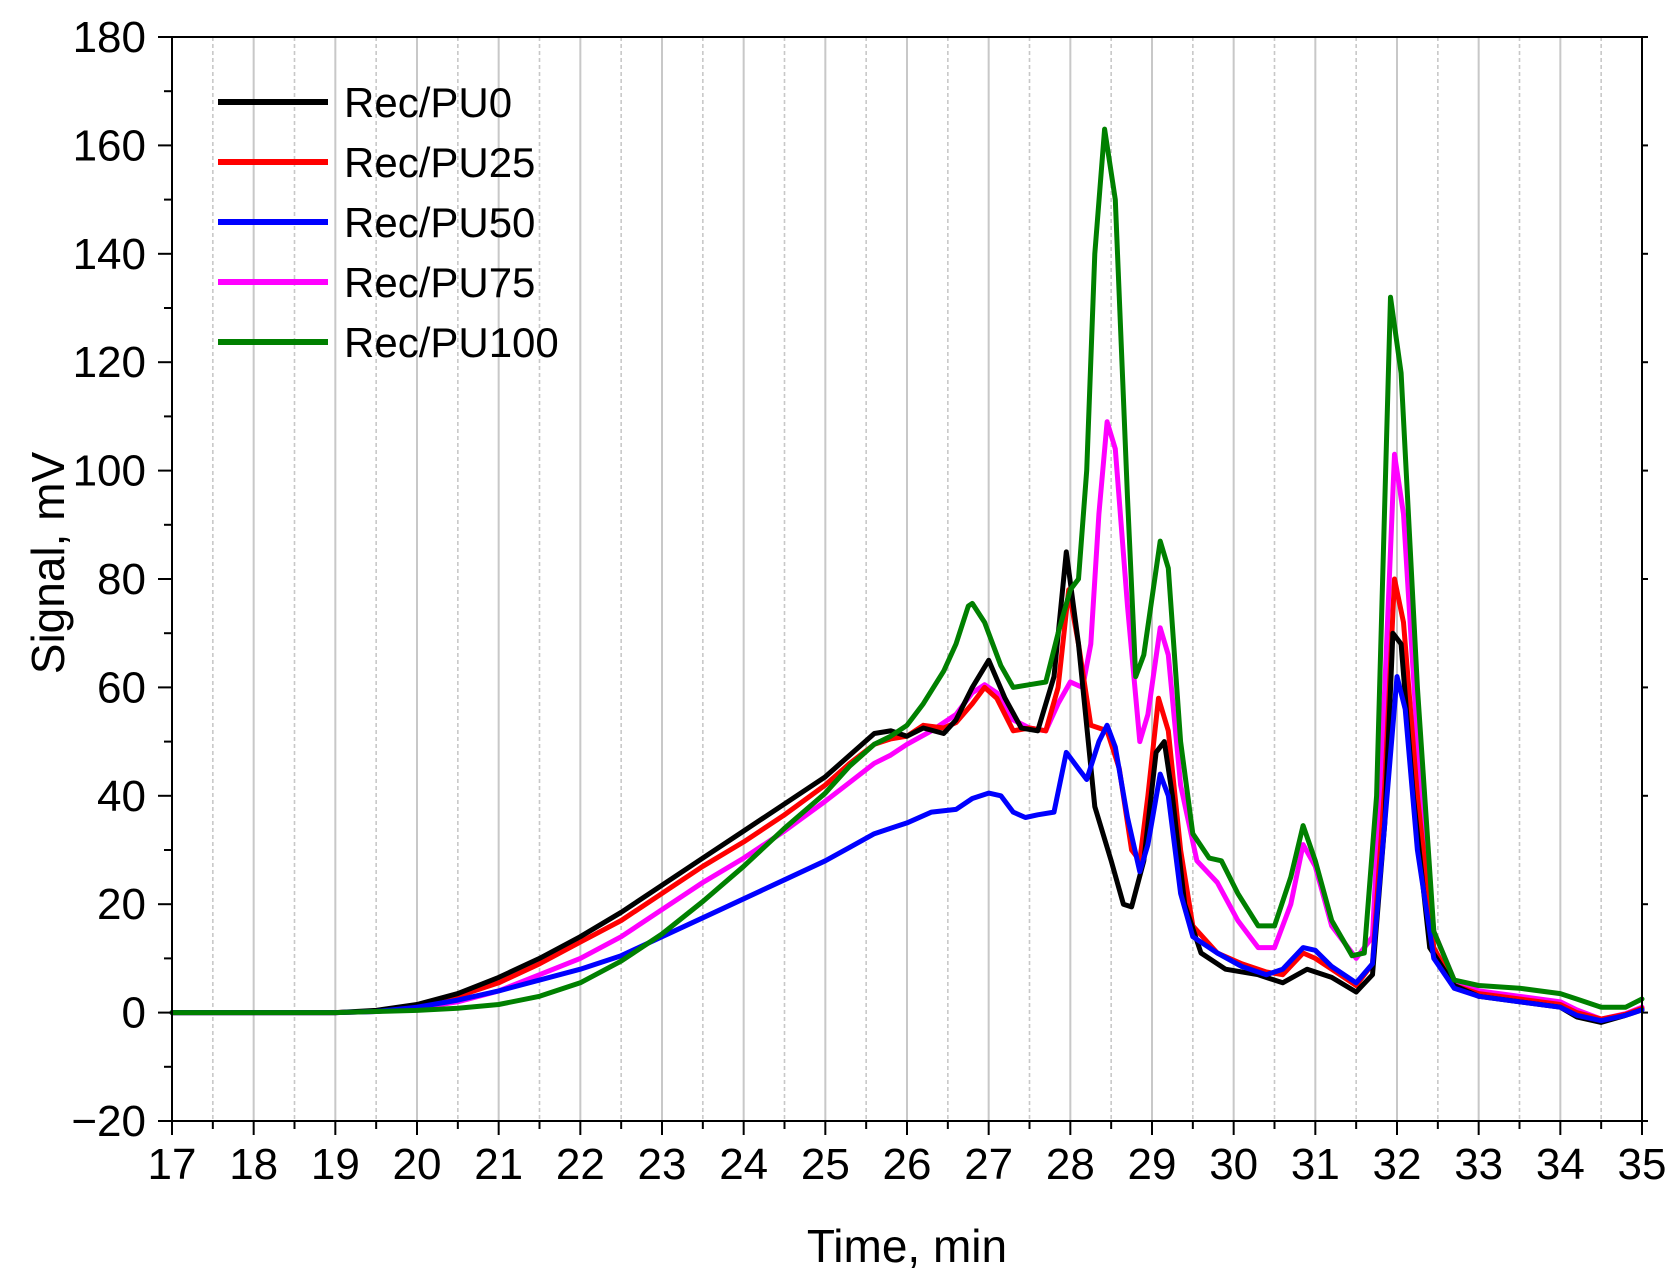  Describe the element at coordinates (253, 1164) in the screenshot. I see `x-tick-label: 18` at that location.